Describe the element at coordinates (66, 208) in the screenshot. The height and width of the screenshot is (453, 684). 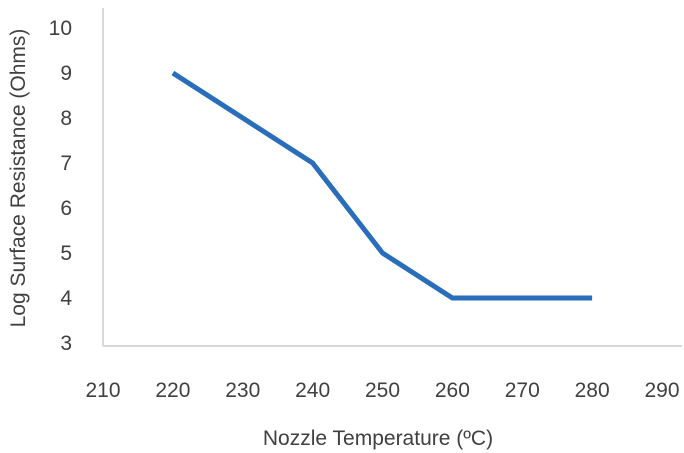
I see `y-tick-label: 6` at that location.